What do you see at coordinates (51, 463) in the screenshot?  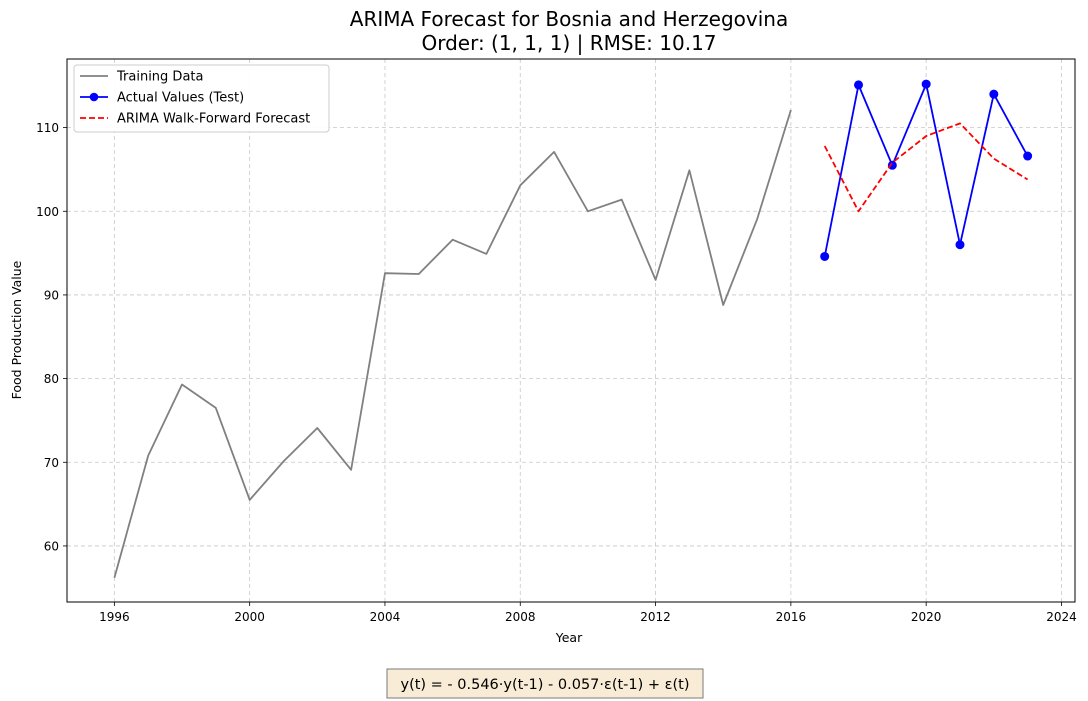 I see `y-tick-label: 70` at bounding box center [51, 463].